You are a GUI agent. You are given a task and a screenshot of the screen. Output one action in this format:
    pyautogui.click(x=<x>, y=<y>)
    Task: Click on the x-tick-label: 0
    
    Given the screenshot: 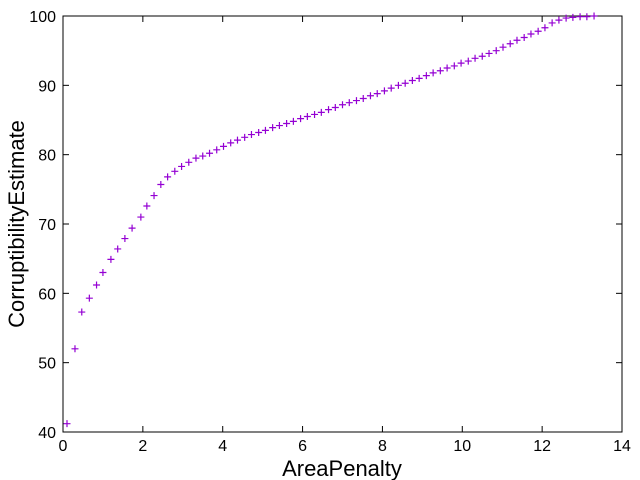 What is the action you would take?
    pyautogui.click(x=63, y=446)
    